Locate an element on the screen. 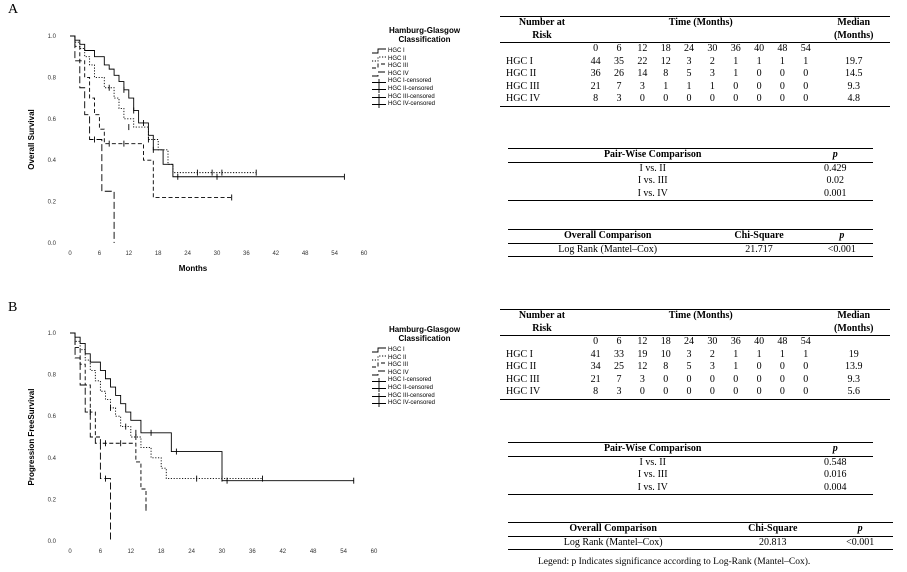 The width and height of the screenshot is (907, 572). y-axis-label: Overall Survival is located at coordinates (31, 139).